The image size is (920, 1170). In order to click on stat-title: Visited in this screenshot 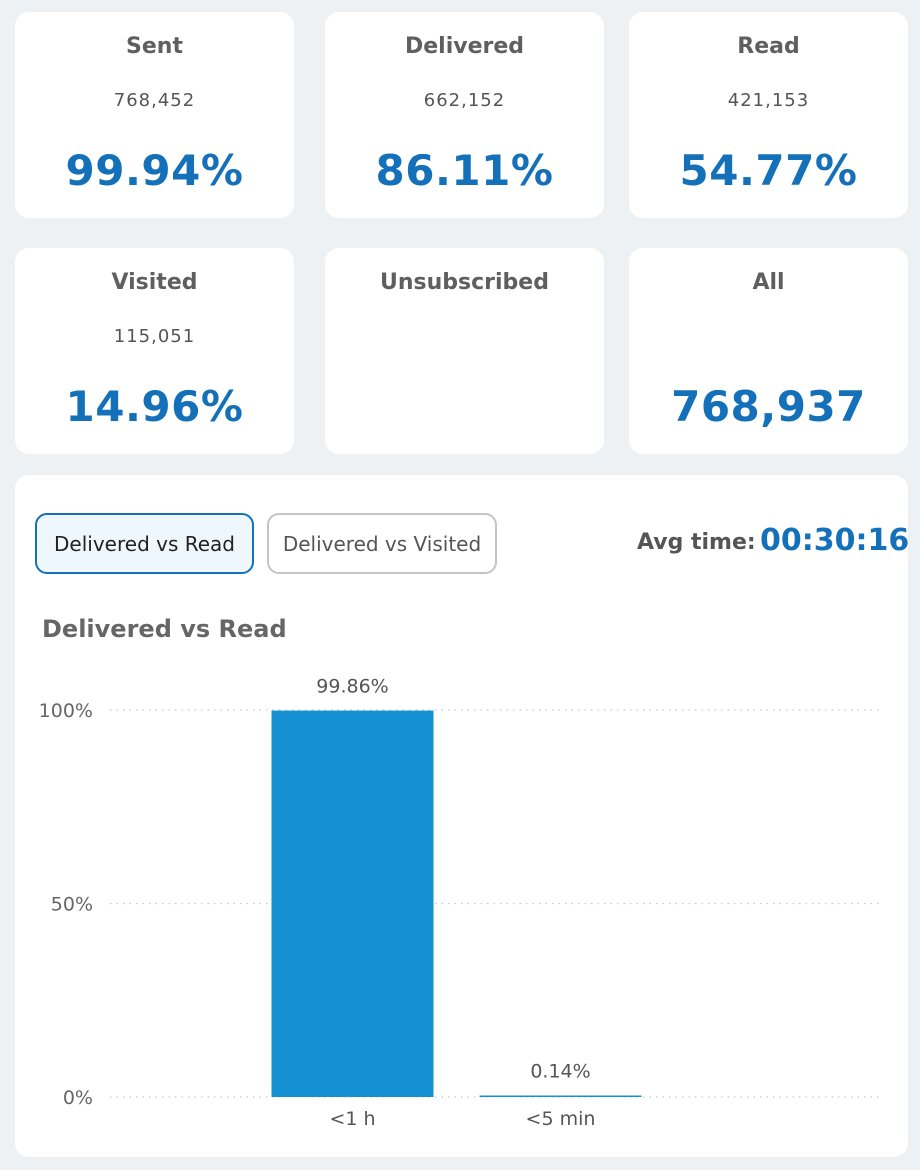, I will do `click(154, 282)`.